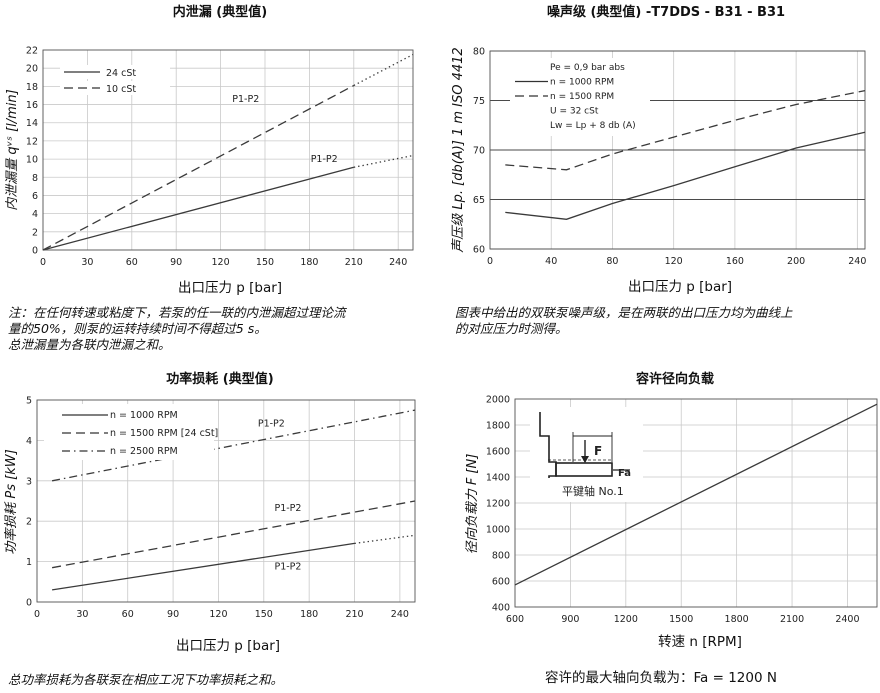 This screenshot has width=880, height=693. What do you see at coordinates (548, 445) in the screenshot?
I see `shaft-flange` at bounding box center [548, 445].